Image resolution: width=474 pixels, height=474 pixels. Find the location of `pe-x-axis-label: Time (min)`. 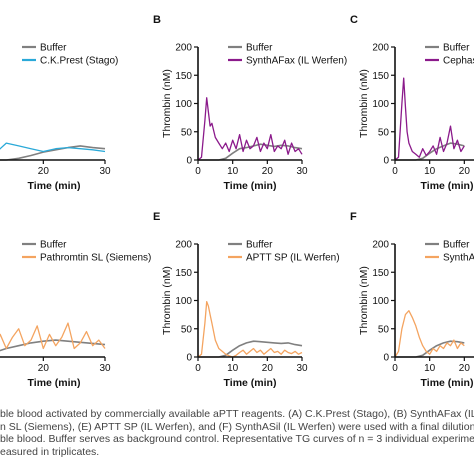

pe-x-axis-label: Time (min) is located at coordinates (250, 383).